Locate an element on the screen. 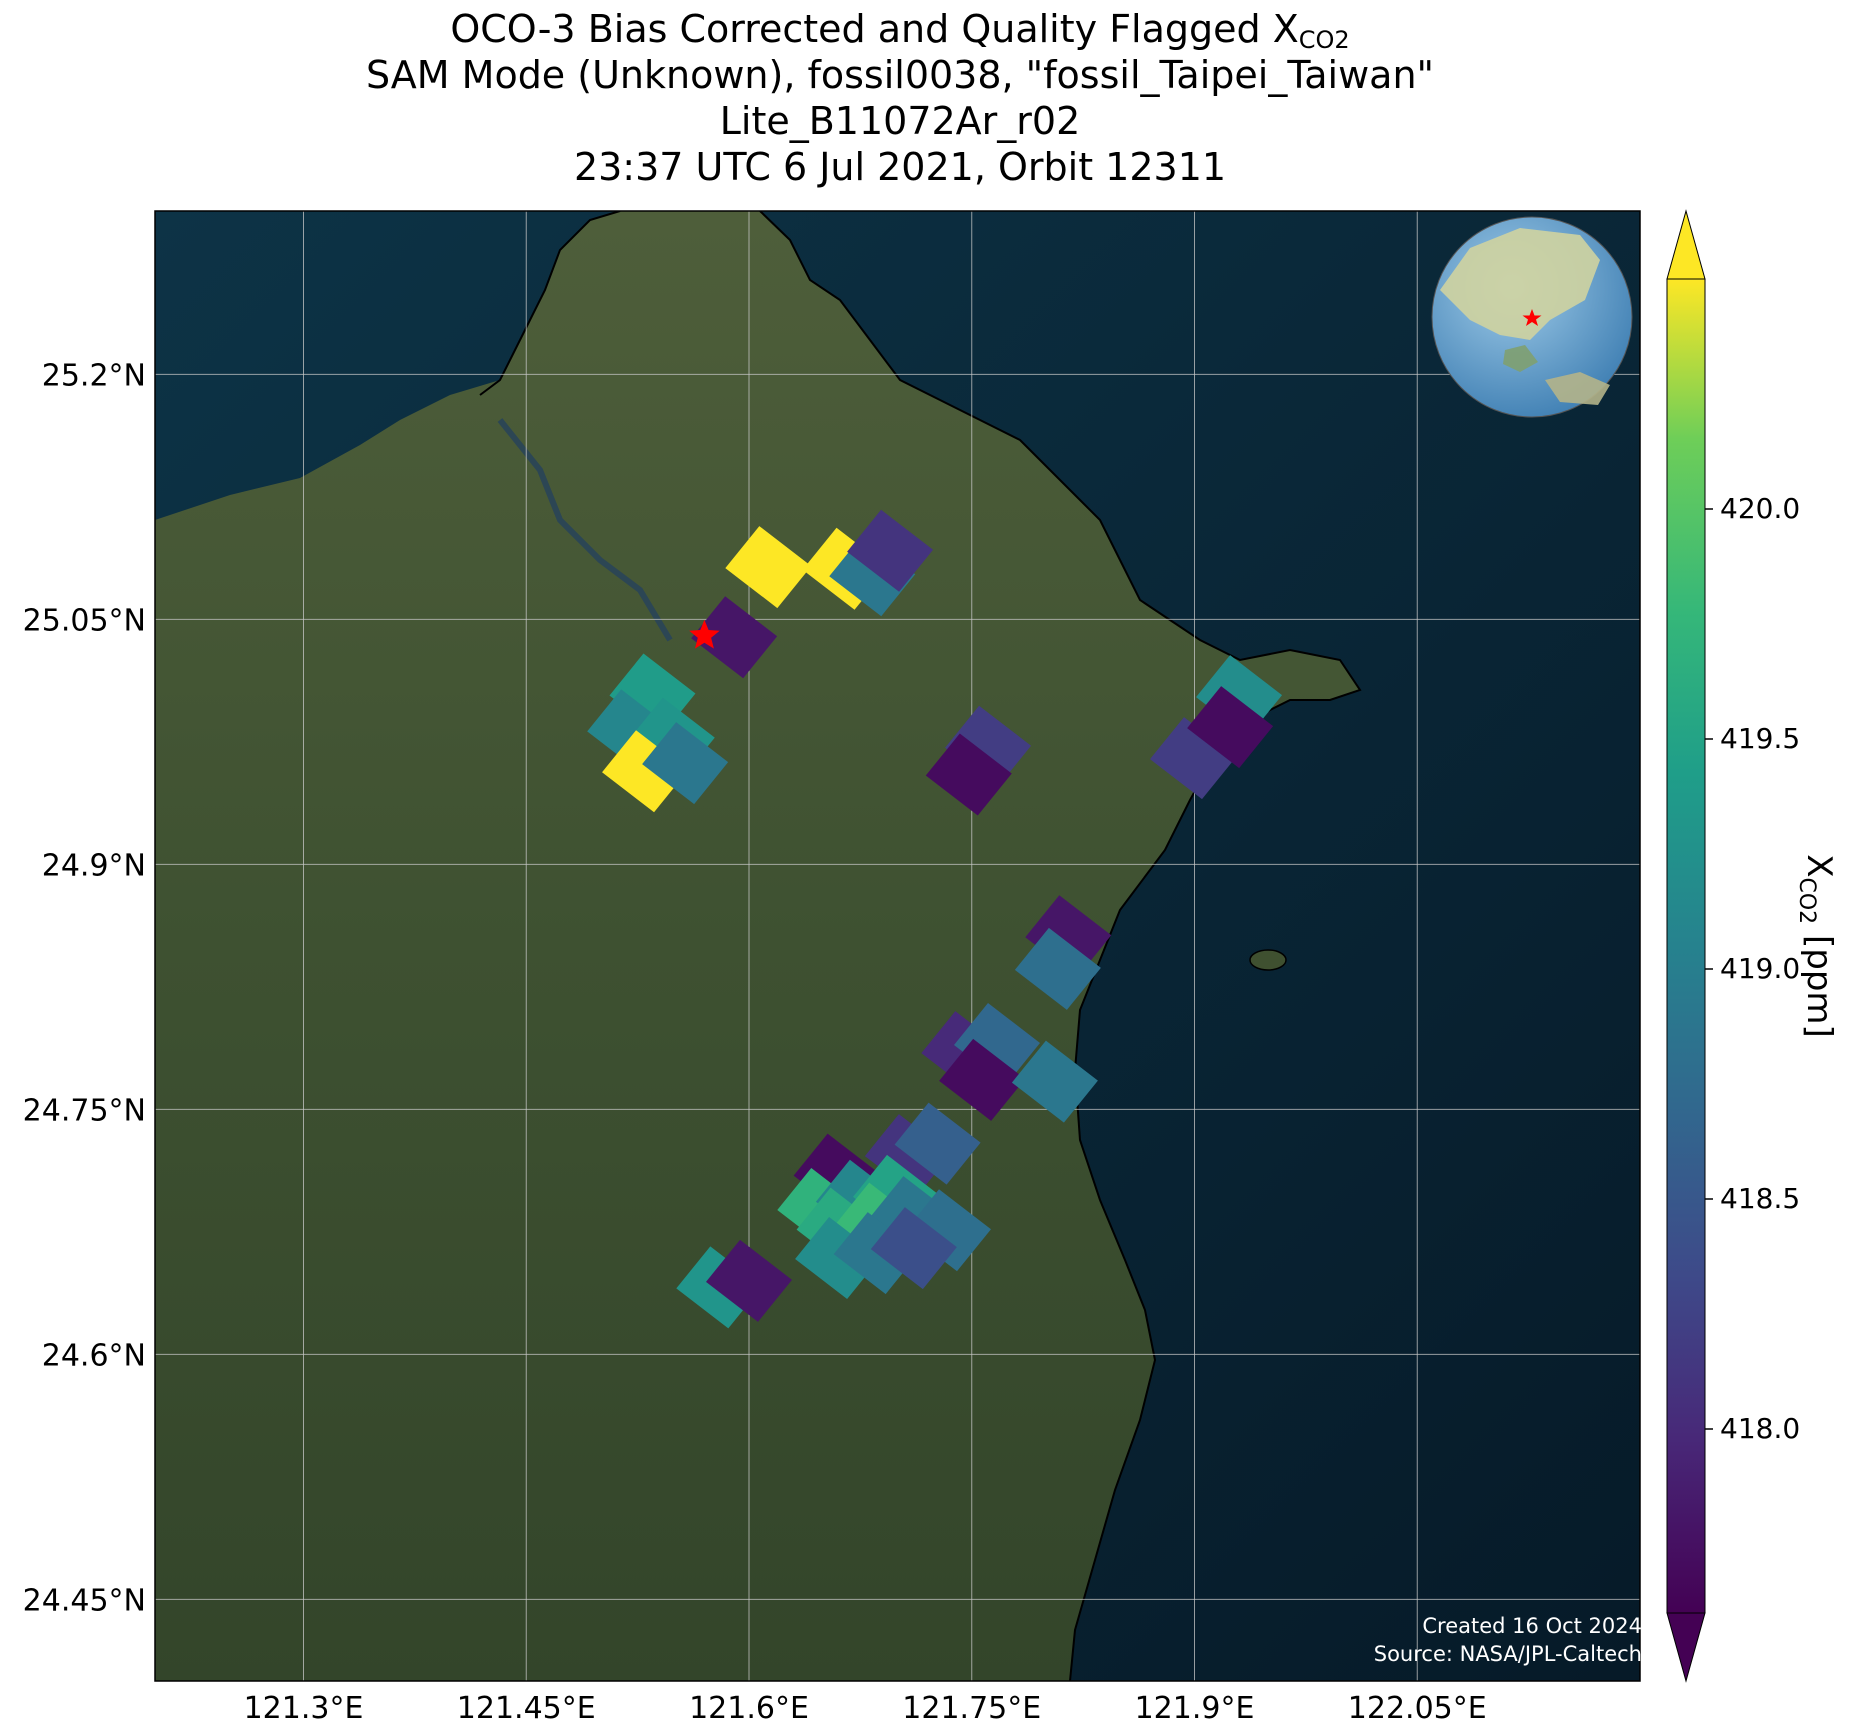  colorbar-tick-label: 419.5 is located at coordinates (1760, 738).